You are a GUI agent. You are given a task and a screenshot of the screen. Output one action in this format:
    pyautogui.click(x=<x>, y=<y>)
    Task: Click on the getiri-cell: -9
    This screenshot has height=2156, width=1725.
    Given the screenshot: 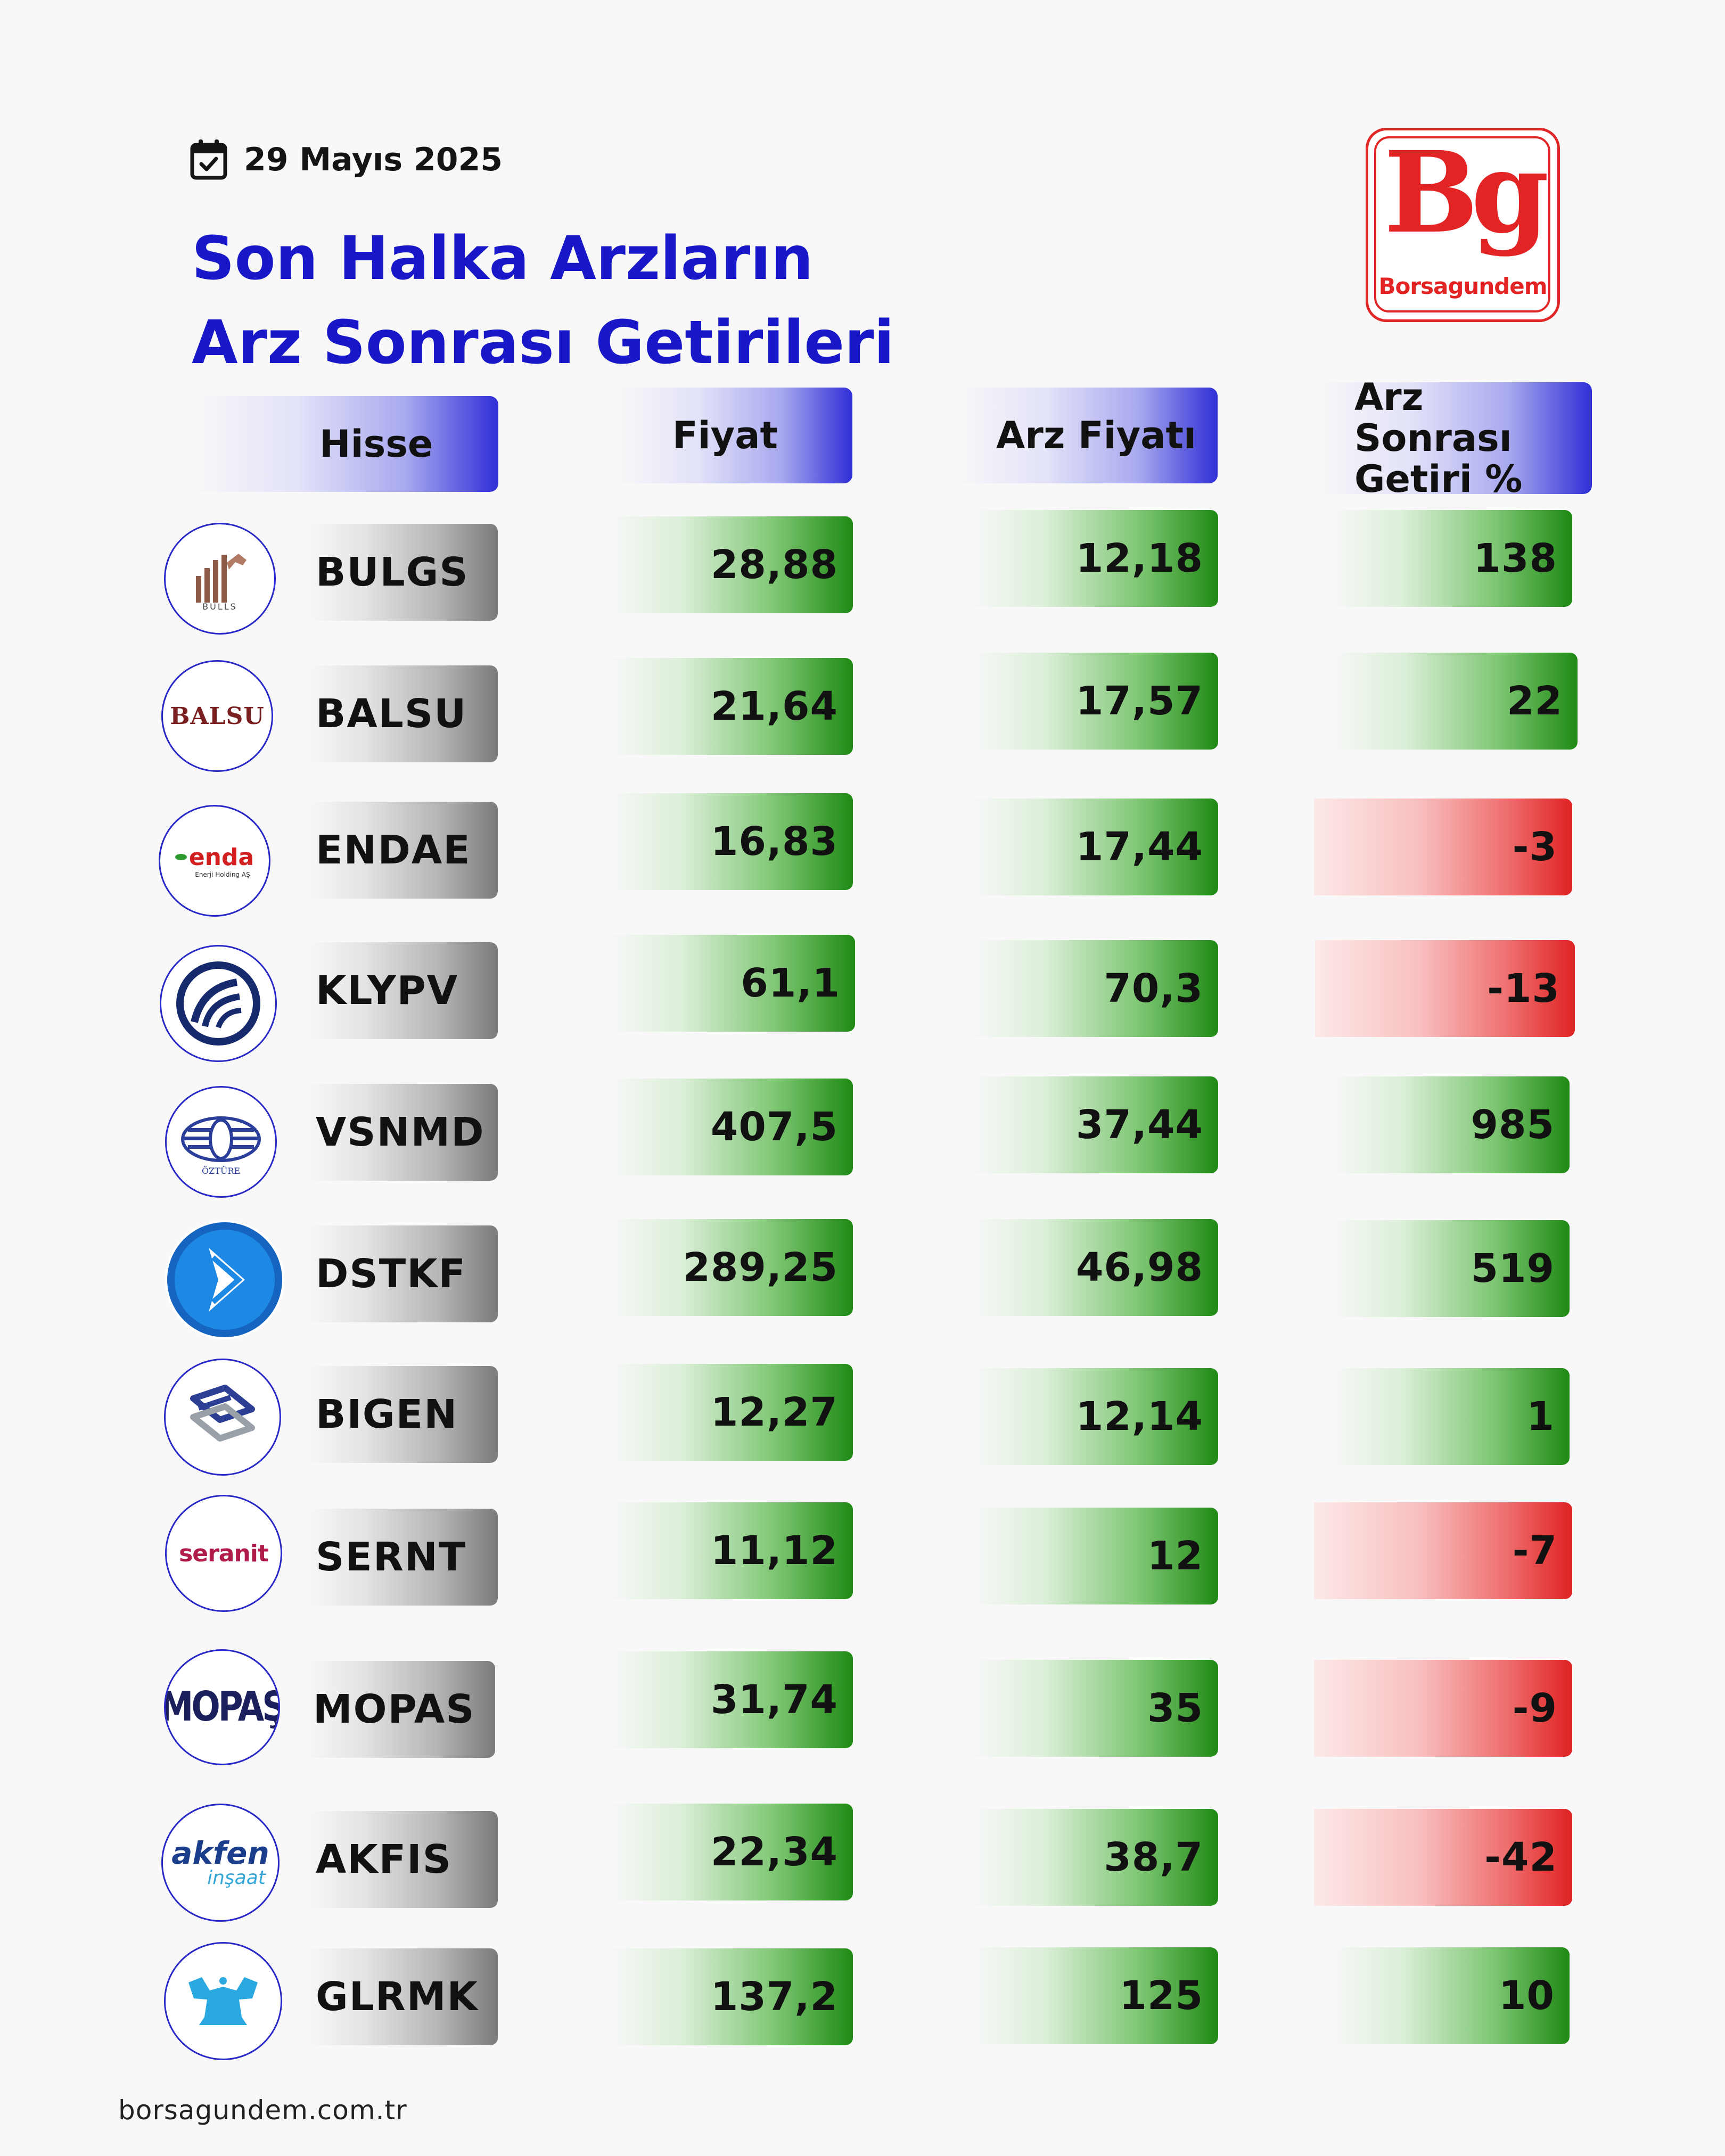 What is the action you would take?
    pyautogui.click(x=1443, y=1708)
    